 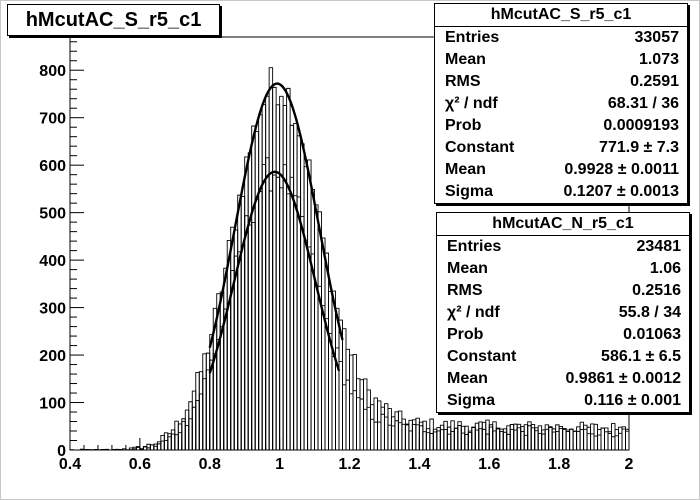 I want to click on fit-curve, so click(x=276, y=215).